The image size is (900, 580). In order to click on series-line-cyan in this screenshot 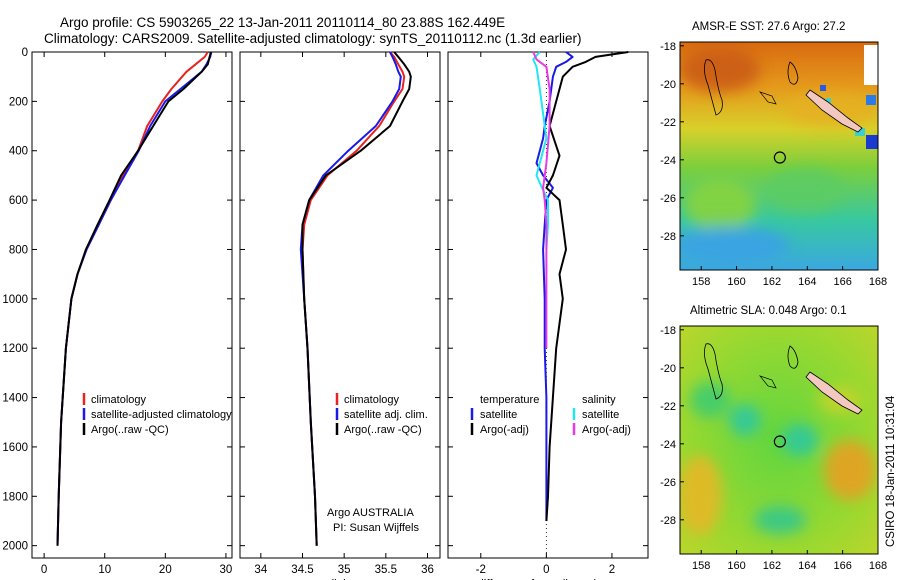, I will do `click(540, 150)`.